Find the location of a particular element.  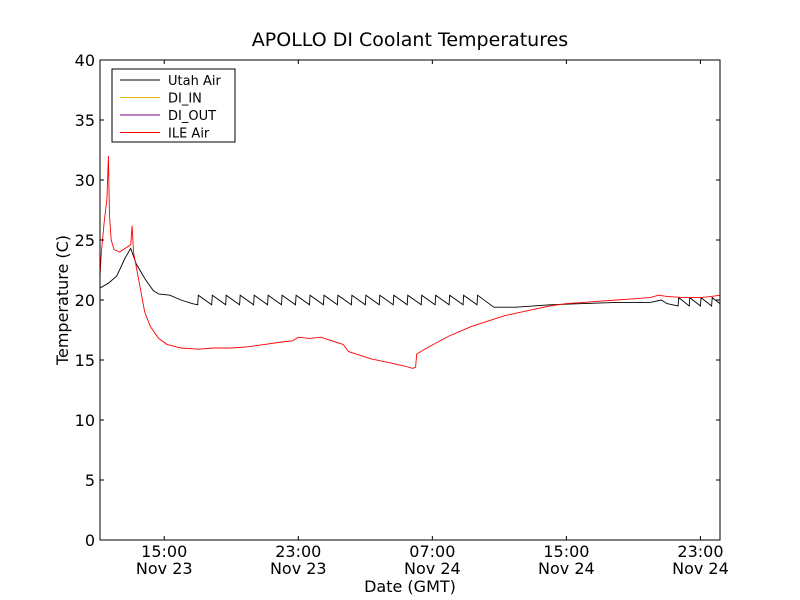

x-tick-time-label-0: 15:00 is located at coordinates (164, 551).